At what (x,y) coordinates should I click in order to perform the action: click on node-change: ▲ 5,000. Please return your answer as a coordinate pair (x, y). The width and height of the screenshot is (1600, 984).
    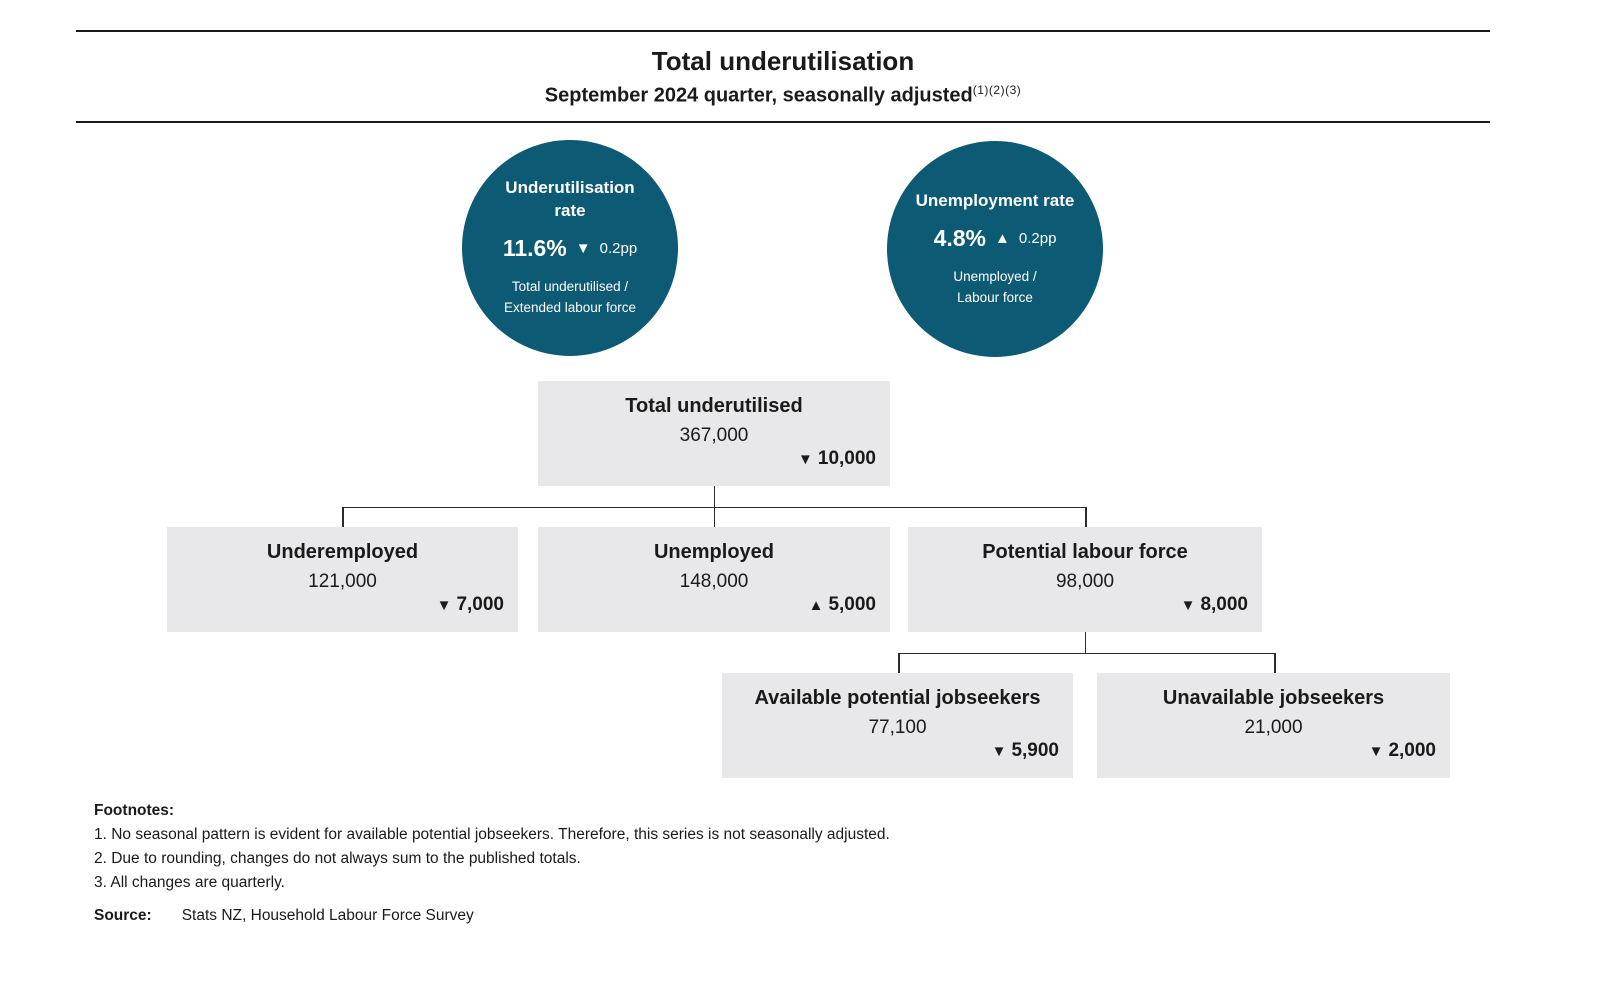
    Looking at the image, I should click on (714, 605).